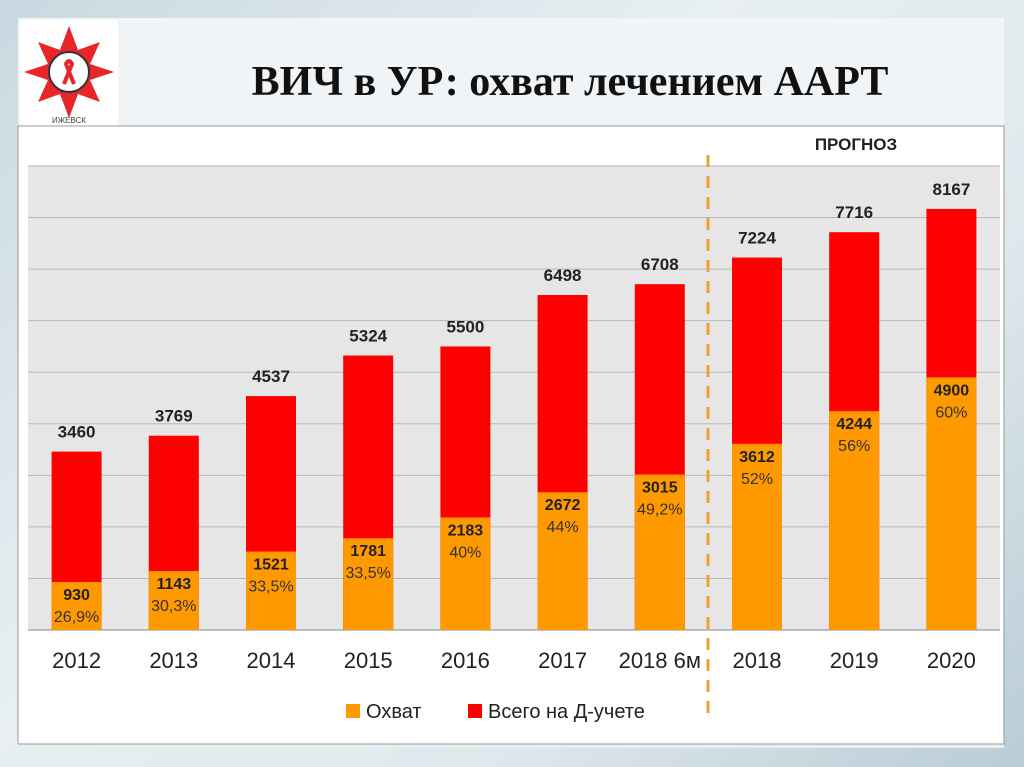 This screenshot has height=767, width=1024. Describe the element at coordinates (76, 660) in the screenshot. I see `x-tick-label: 2012` at that location.